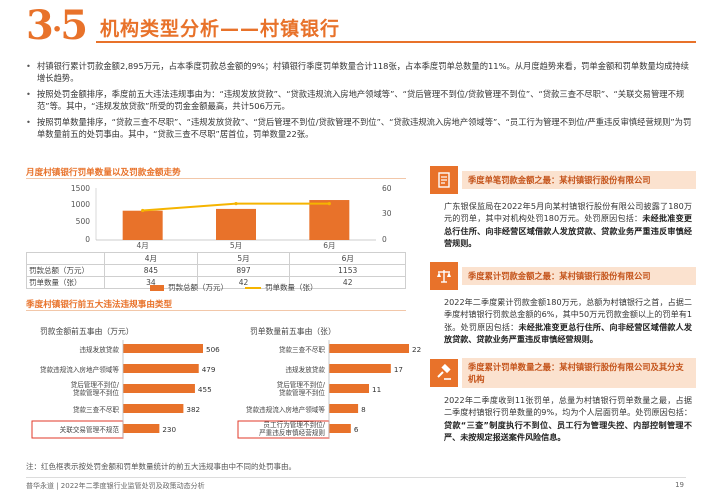 The height and width of the screenshot is (502, 710). What do you see at coordinates (253, 287) in the screenshot?
I see `legend-line-swatch` at bounding box center [253, 287].